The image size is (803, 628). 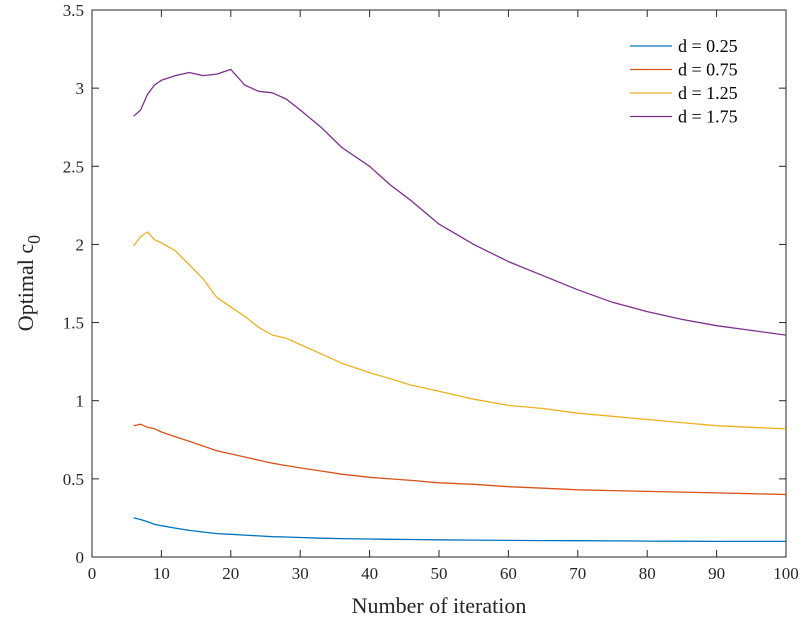 What do you see at coordinates (80, 401) in the screenshot?
I see `y-tick-label: 1` at bounding box center [80, 401].